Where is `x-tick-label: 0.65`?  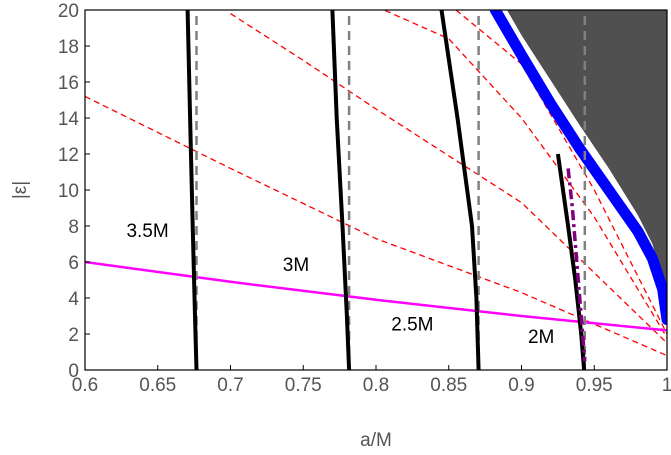 x-tick-label: 0.65 is located at coordinates (157, 385).